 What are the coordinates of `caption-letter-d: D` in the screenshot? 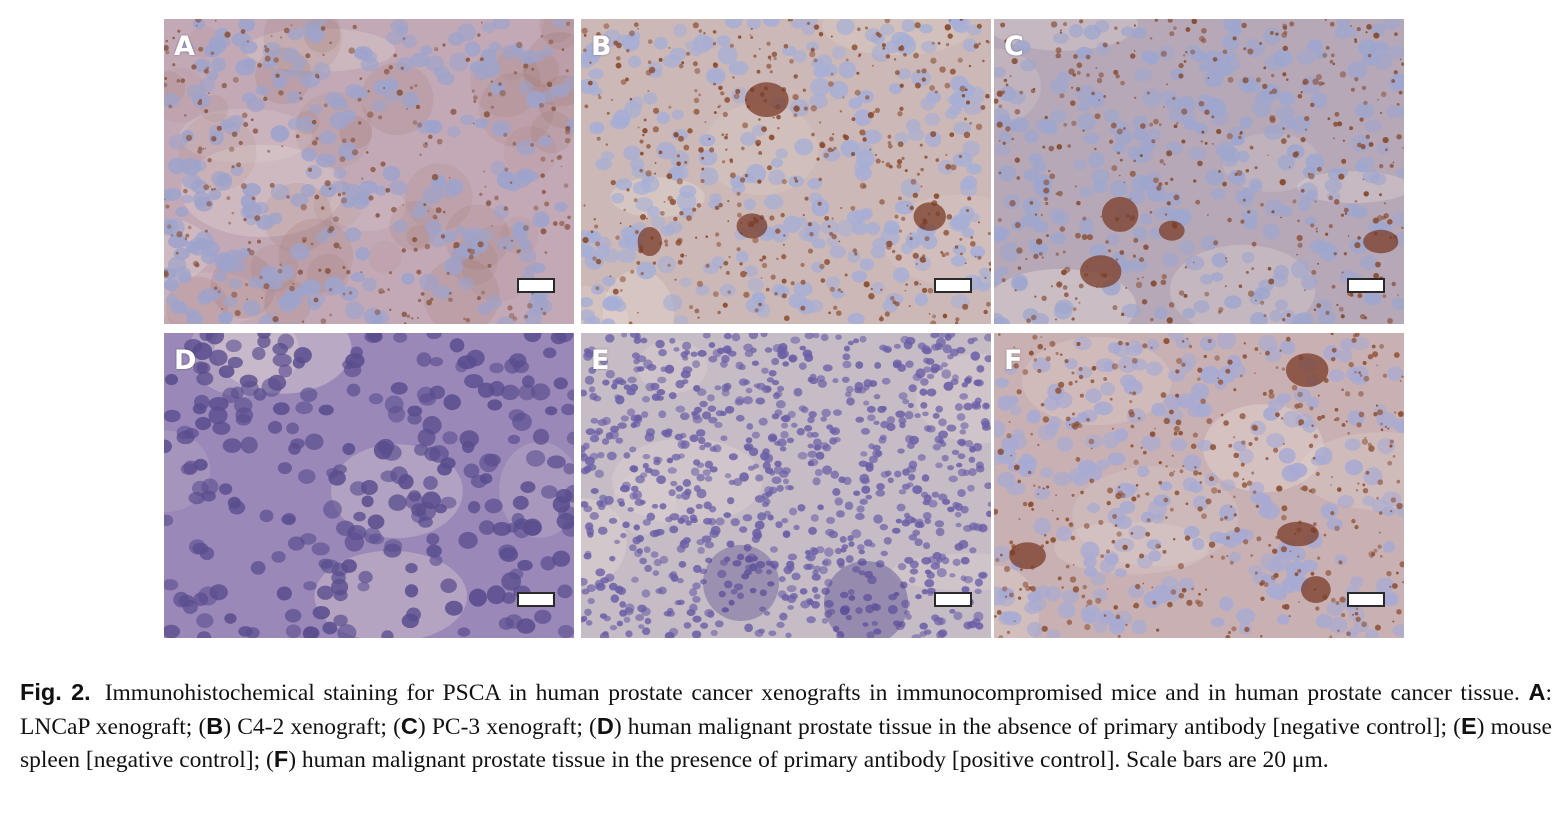 It's located at (605, 725).